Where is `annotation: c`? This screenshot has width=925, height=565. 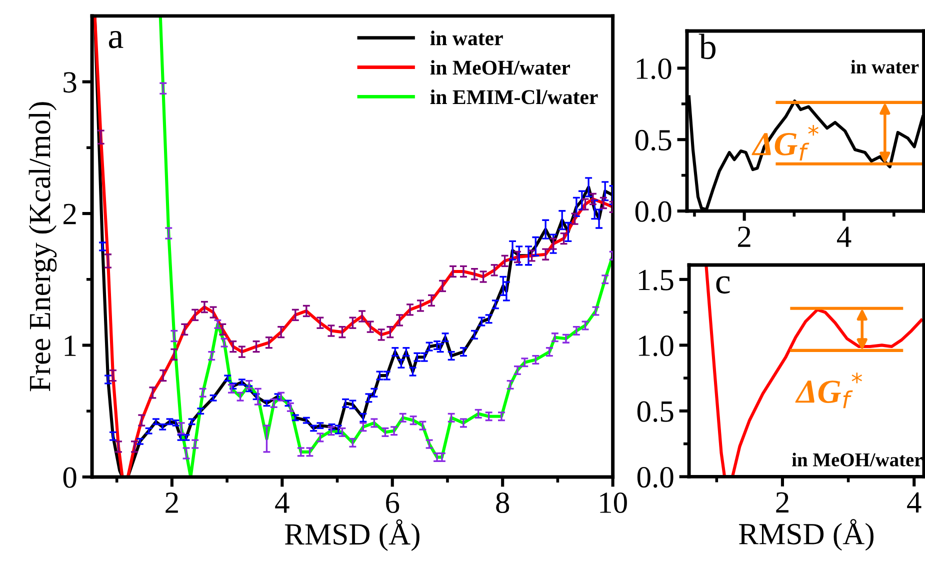
annotation: c is located at coordinates (723, 285).